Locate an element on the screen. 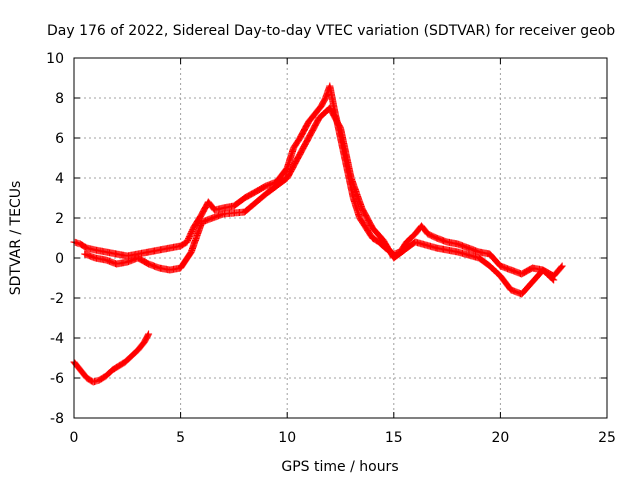 The height and width of the screenshot is (480, 640). y-tick-label: -4 is located at coordinates (57, 339).